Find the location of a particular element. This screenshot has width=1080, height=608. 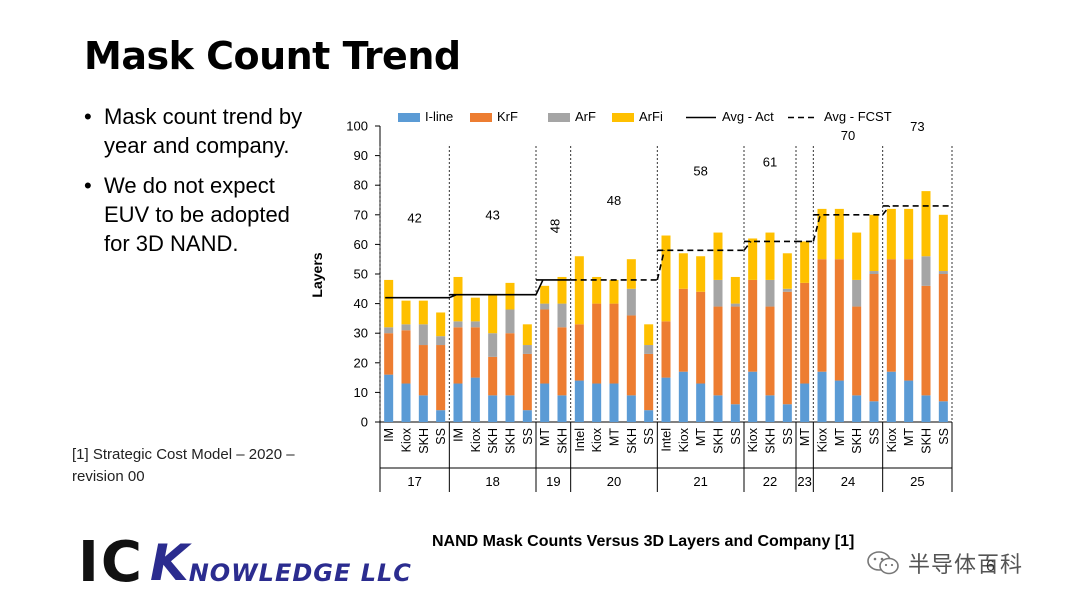

y-tick-label: 90 is located at coordinates (361, 155).